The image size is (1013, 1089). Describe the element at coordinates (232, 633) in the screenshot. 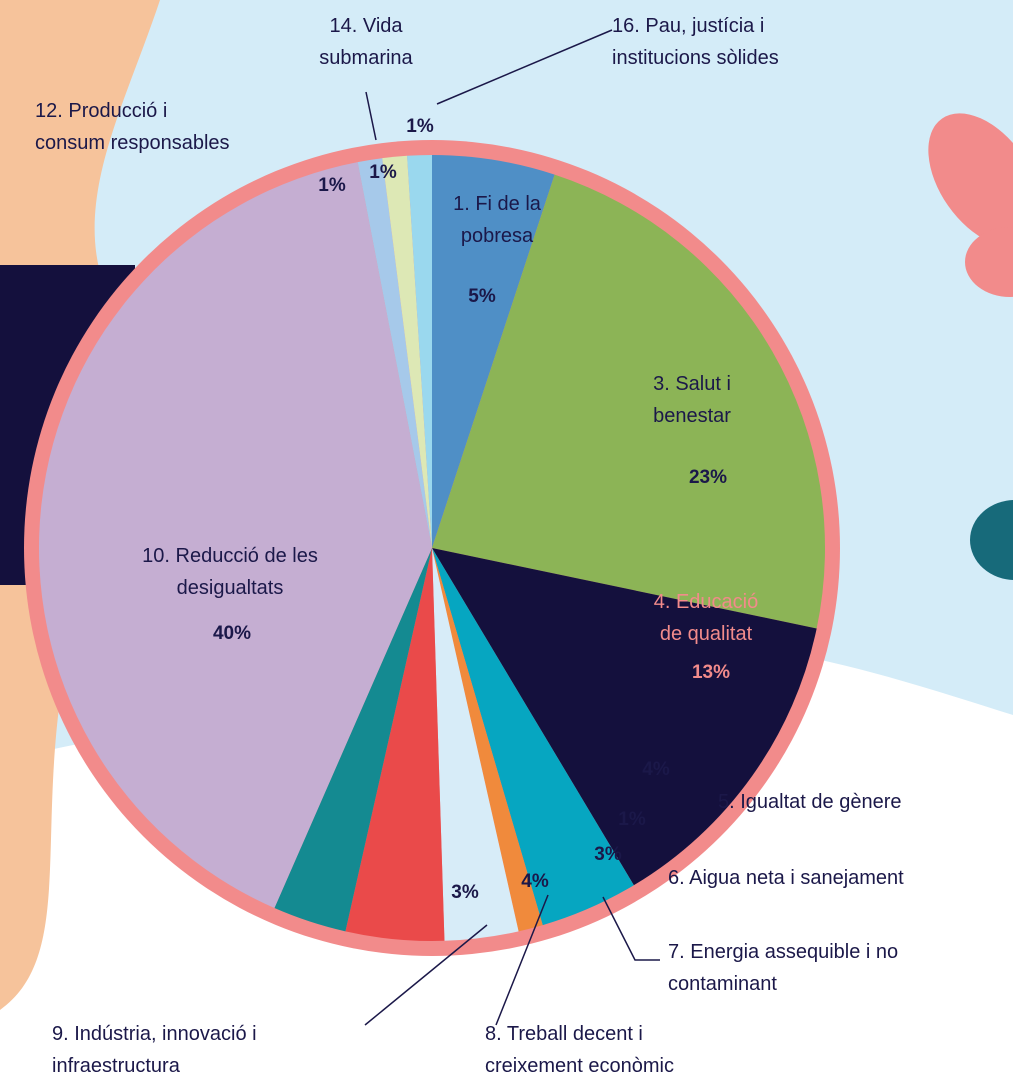

I see `value-label: 40%` at that location.